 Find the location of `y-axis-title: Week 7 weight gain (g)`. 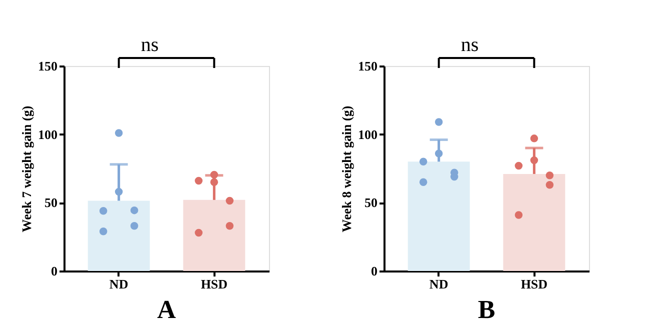

y-axis-title: Week 7 weight gain (g) is located at coordinates (26, 169).